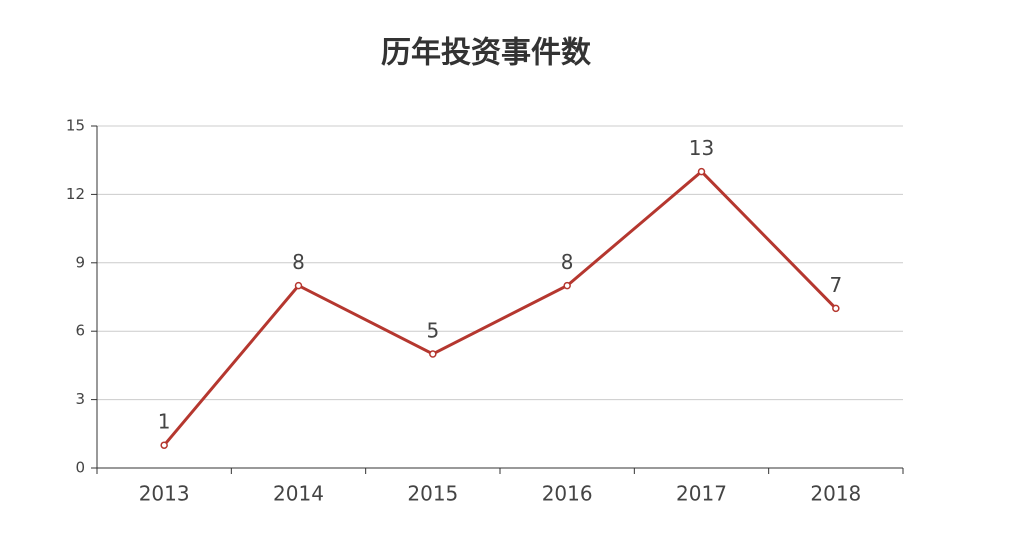  I want to click on x-tick-label: 2018, so click(835, 494).